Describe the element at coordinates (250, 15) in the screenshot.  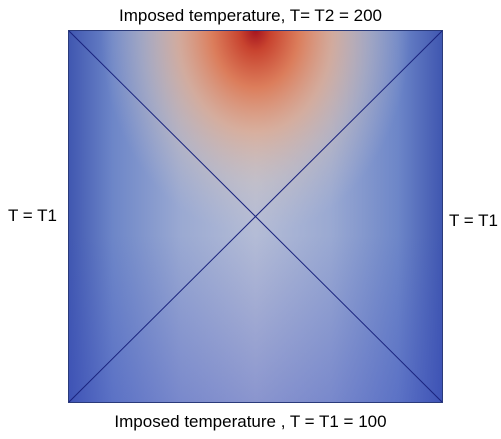
I see `top-boundary-label: Imposed temperature, T= T2 = 200` at that location.